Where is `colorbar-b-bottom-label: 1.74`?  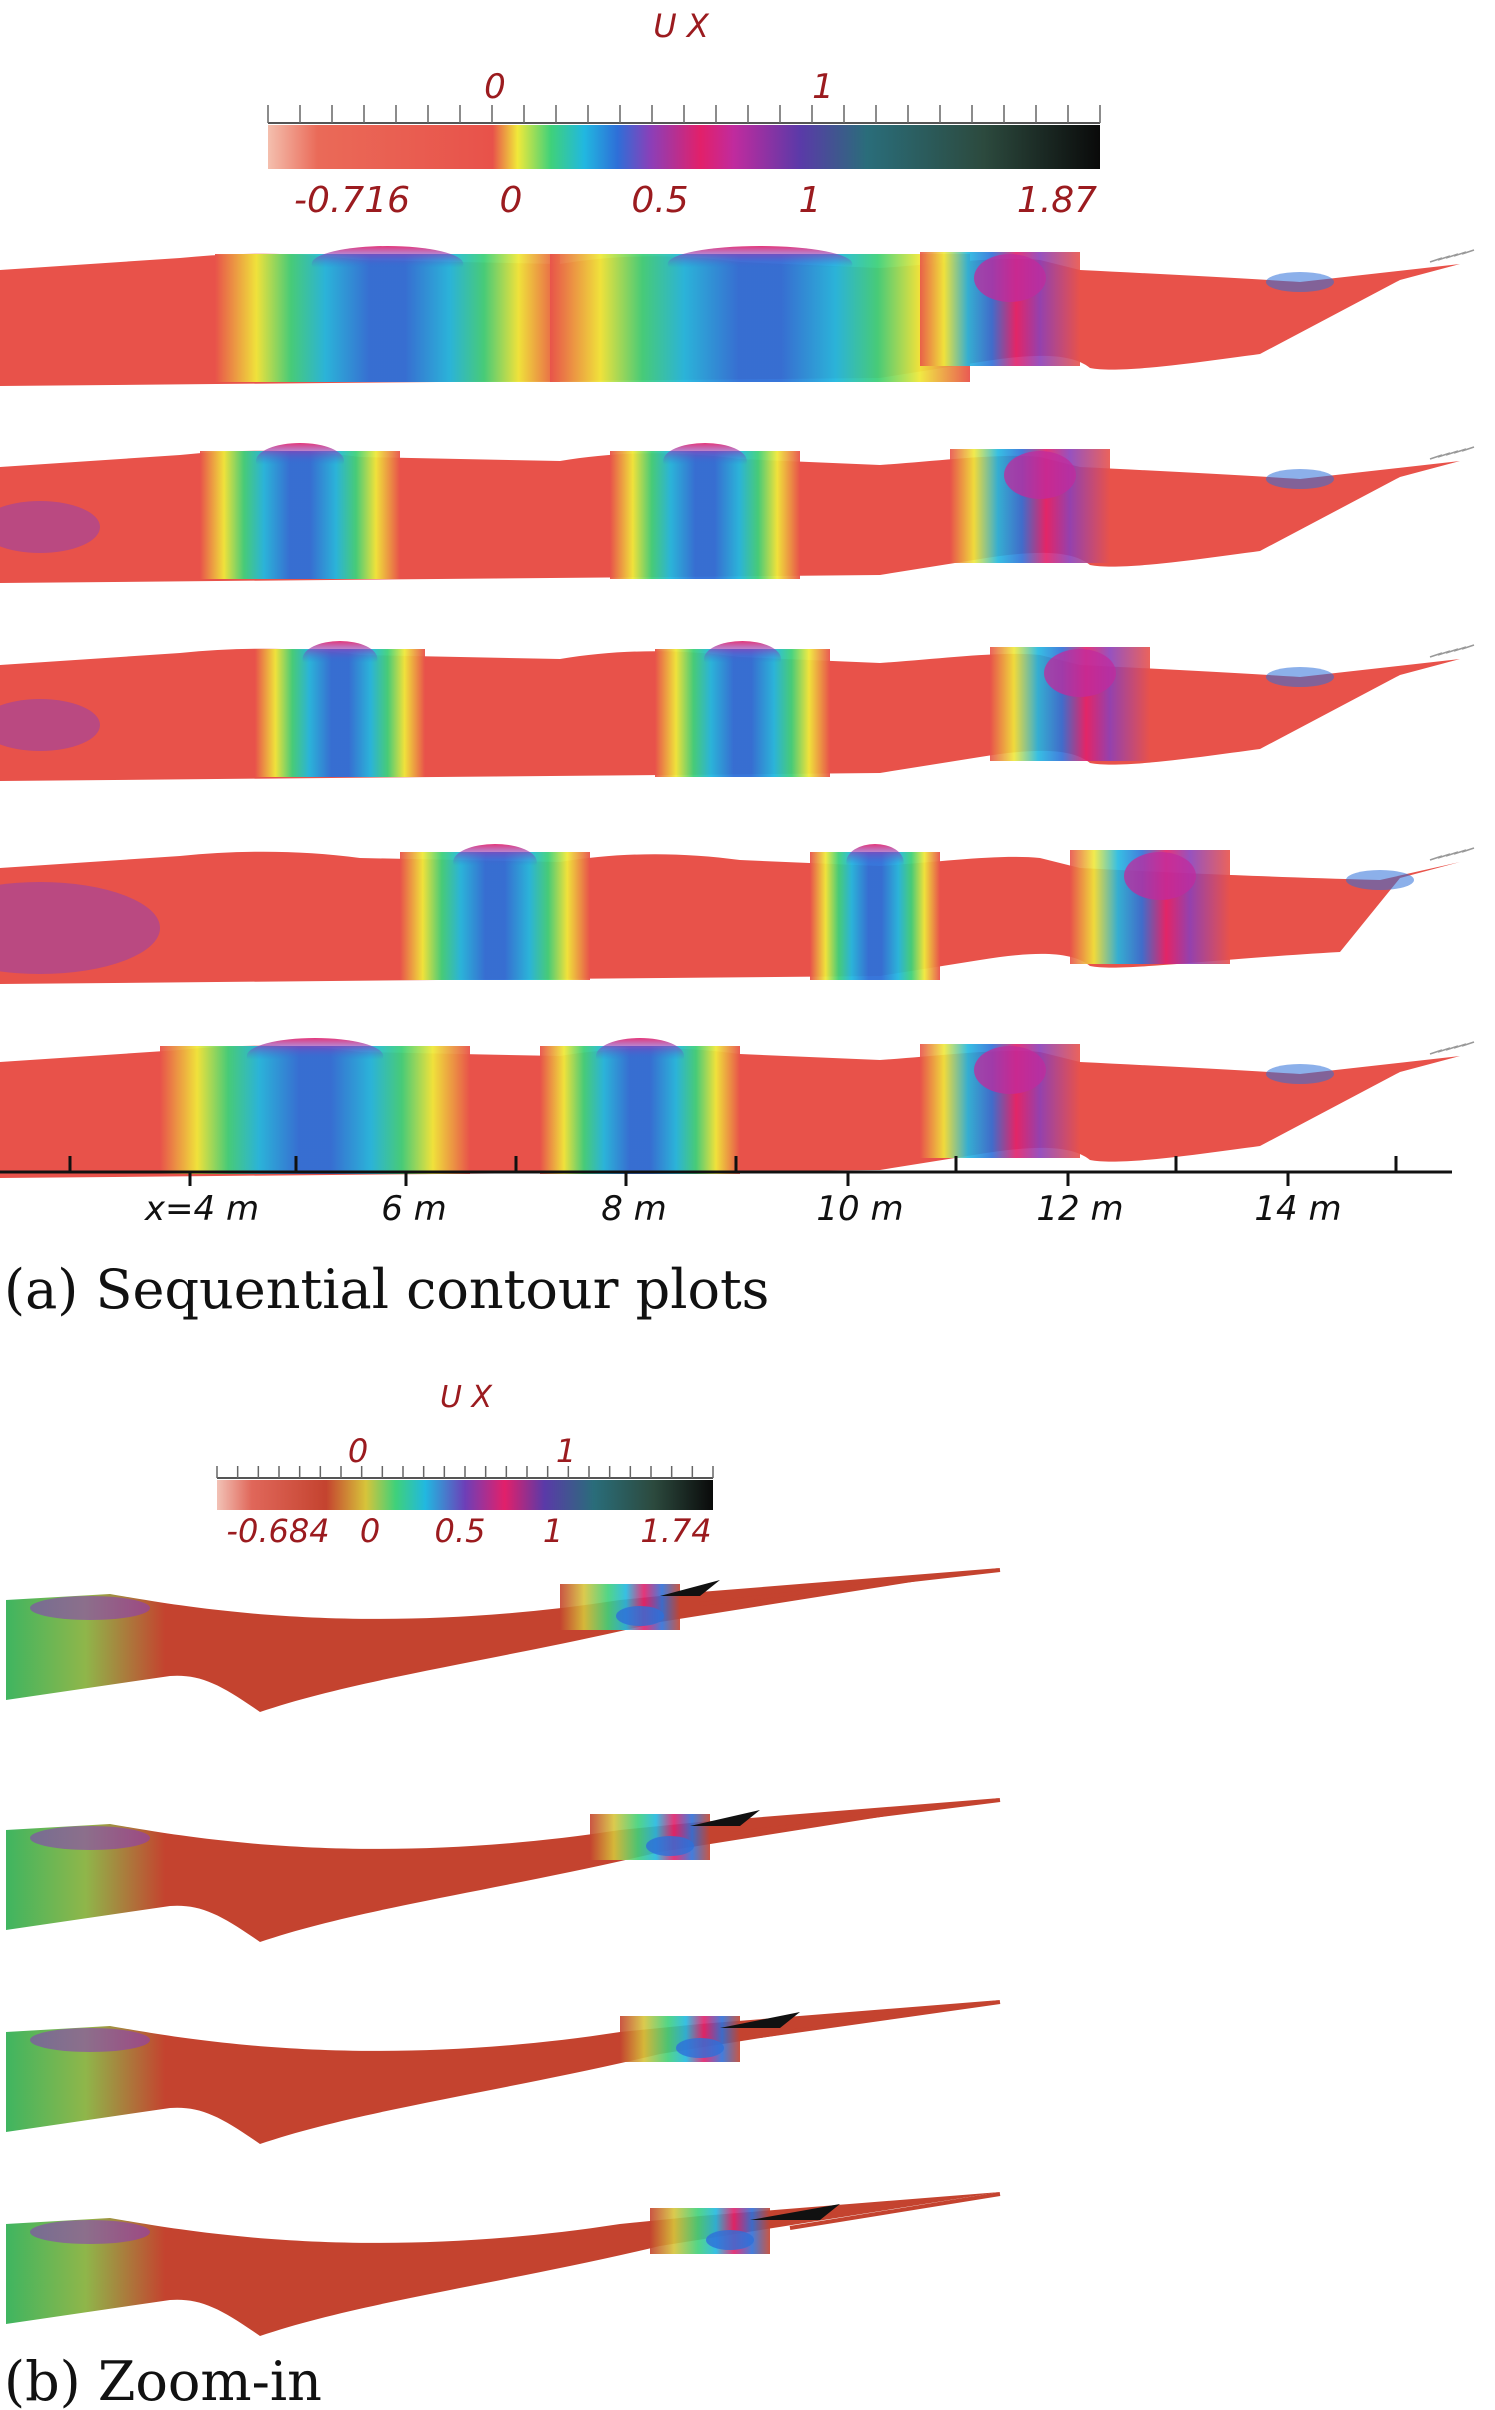
colorbar-b-bottom-label: 1.74 is located at coordinates (675, 1531).